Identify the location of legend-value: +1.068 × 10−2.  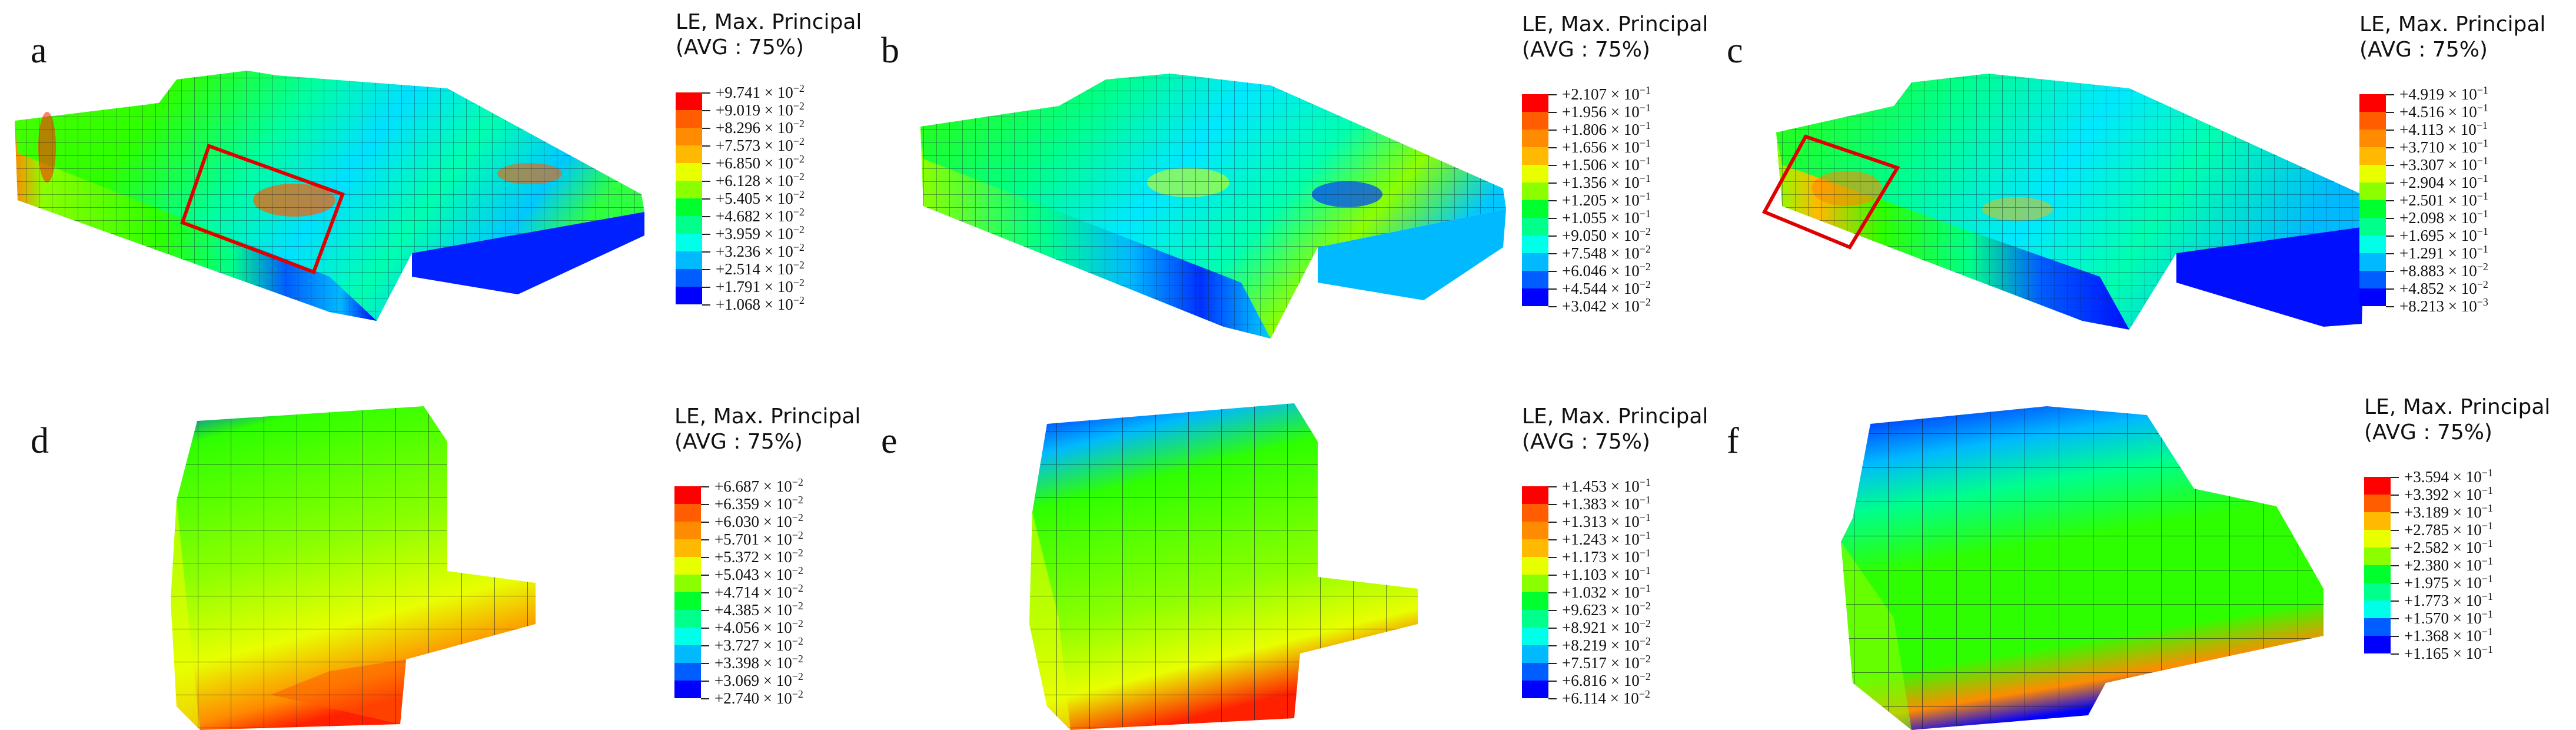
(760, 303).